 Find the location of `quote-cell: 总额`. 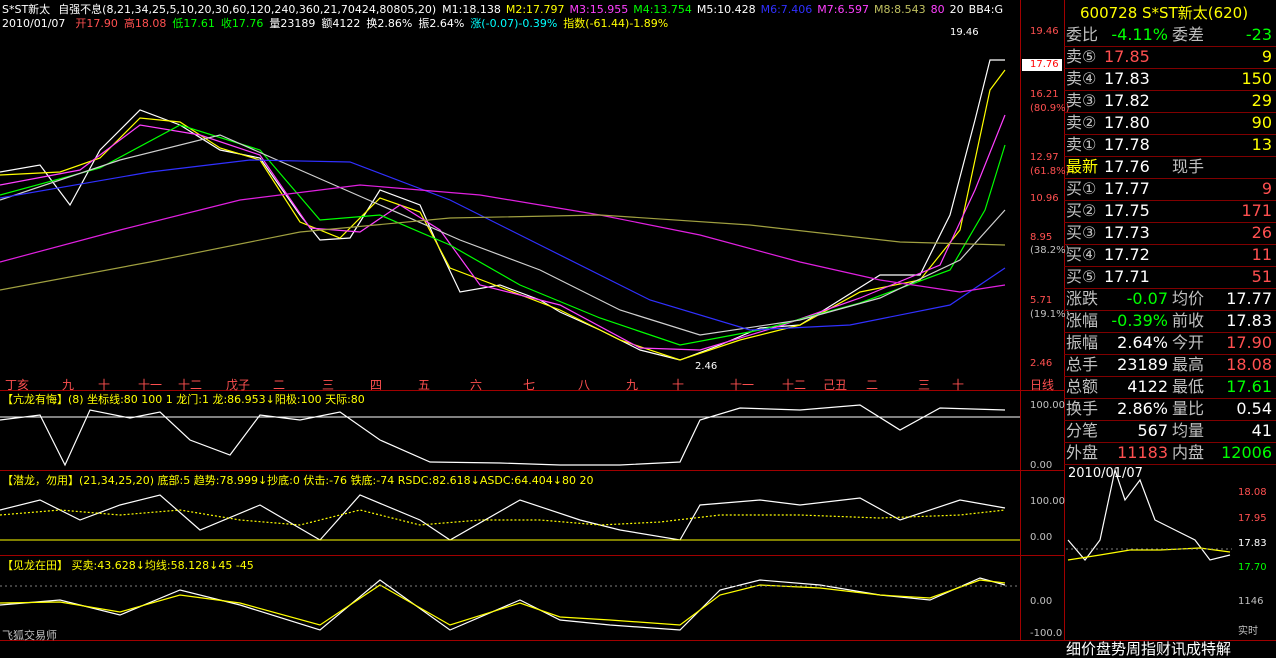

quote-cell: 总额 is located at coordinates (1082, 386).